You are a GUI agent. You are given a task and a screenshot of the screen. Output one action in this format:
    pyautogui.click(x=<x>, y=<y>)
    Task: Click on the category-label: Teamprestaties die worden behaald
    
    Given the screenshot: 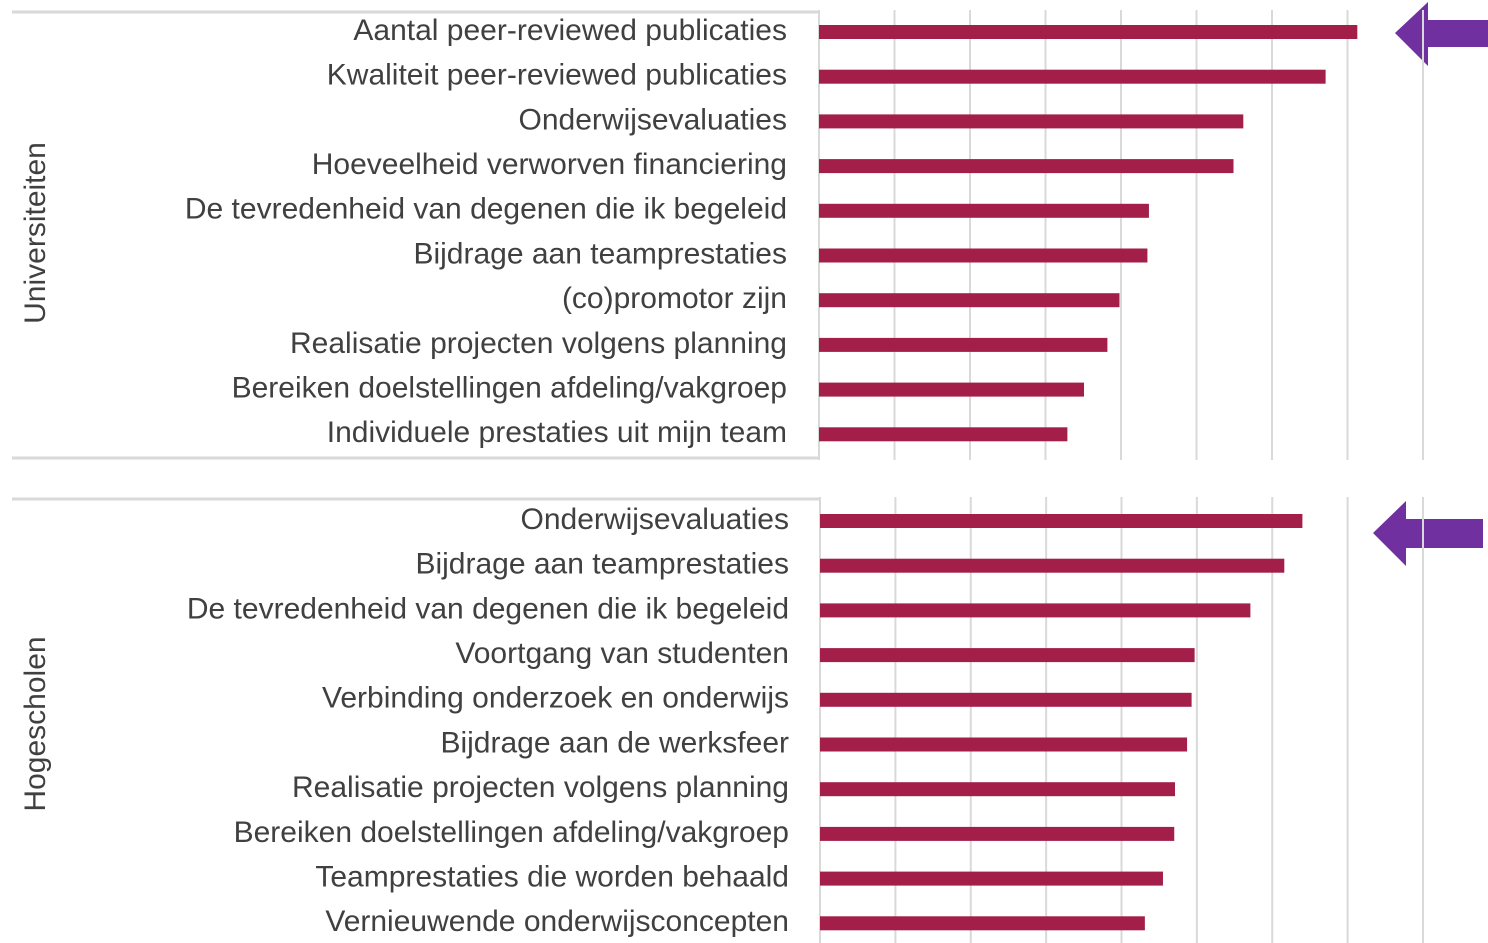 What is the action you would take?
    pyautogui.click(x=552, y=877)
    